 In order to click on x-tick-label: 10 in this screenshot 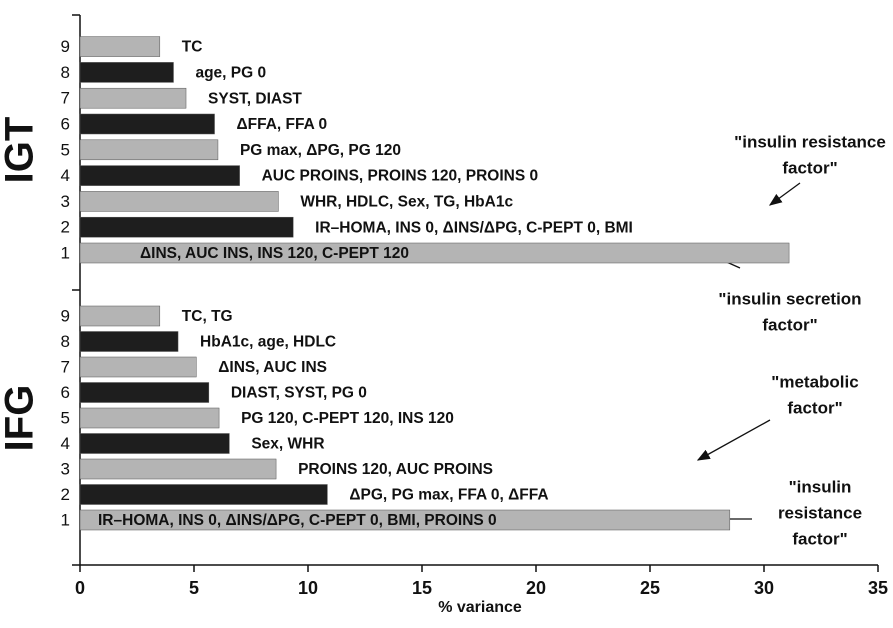, I will do `click(308, 588)`.